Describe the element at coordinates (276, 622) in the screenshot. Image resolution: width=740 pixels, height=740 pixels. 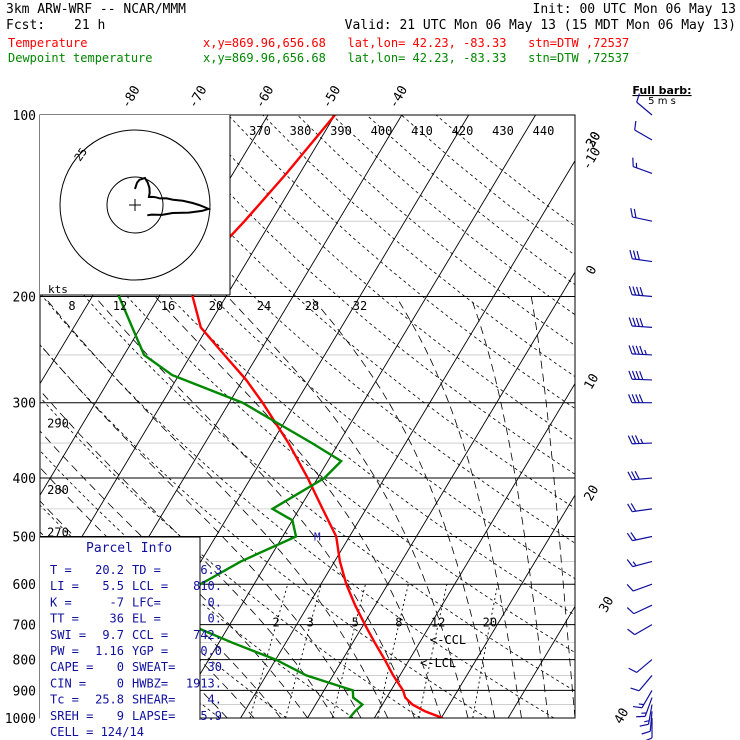
I see `mixing-ratio-label: 2` at that location.